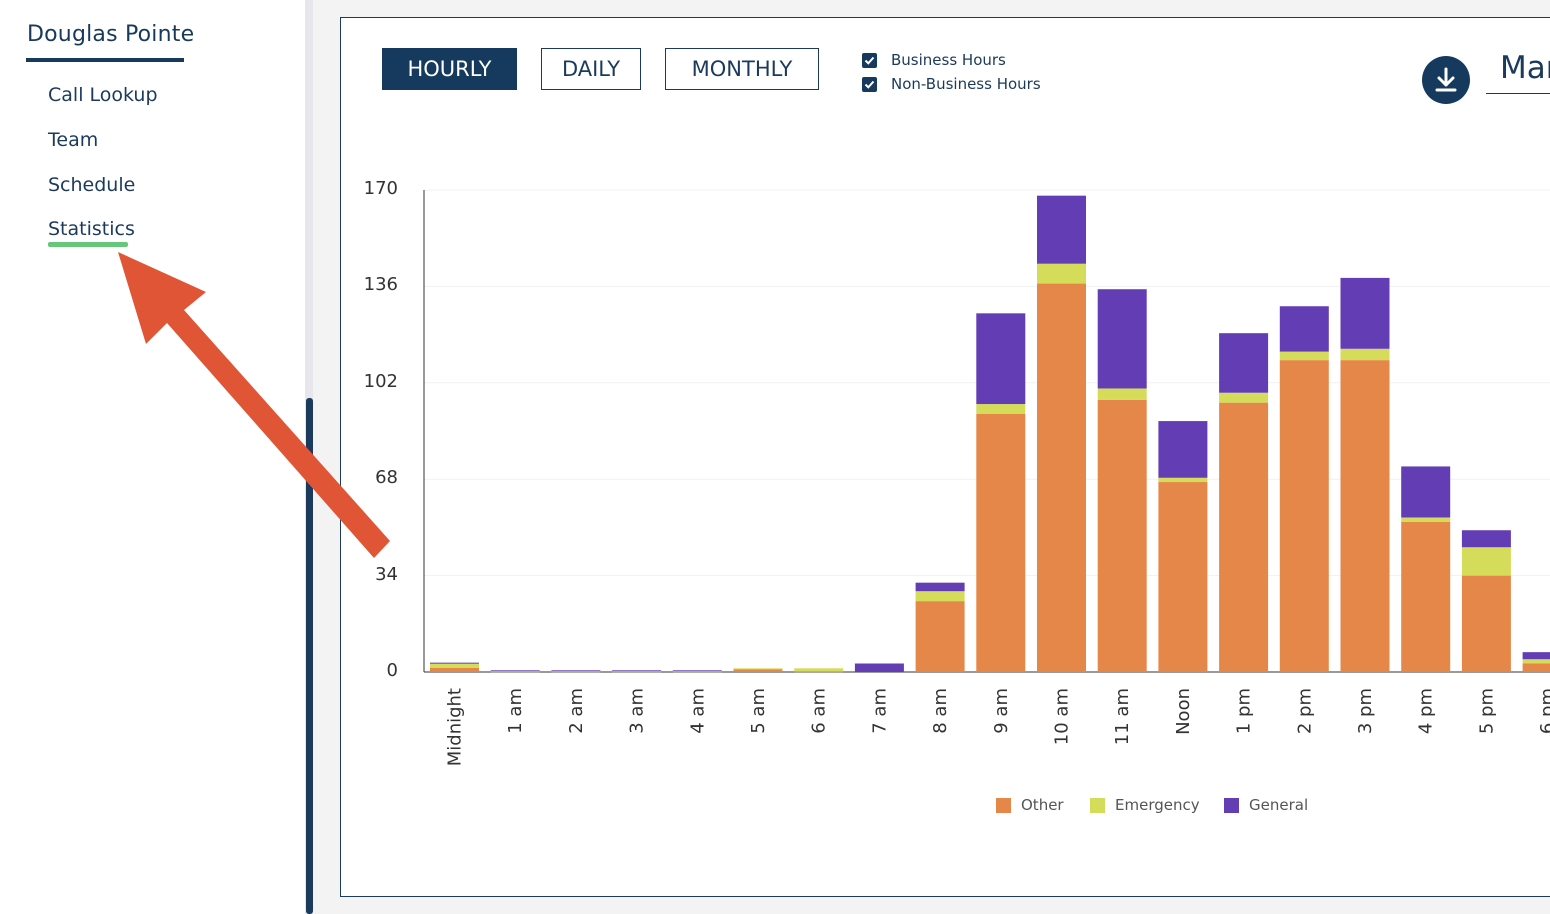  Describe the element at coordinates (591, 69) in the screenshot. I see `tab-daily: DAILY` at that location.